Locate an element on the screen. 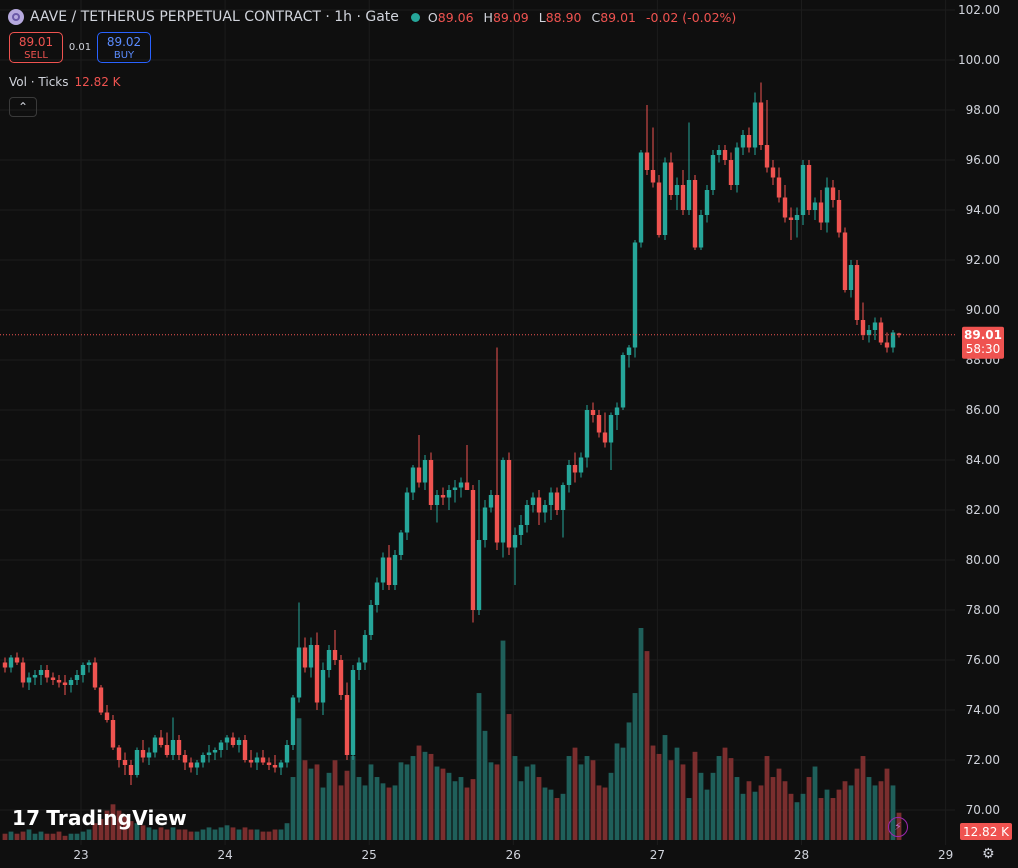  lightning-icon: ⚡ is located at coordinates (898, 827).